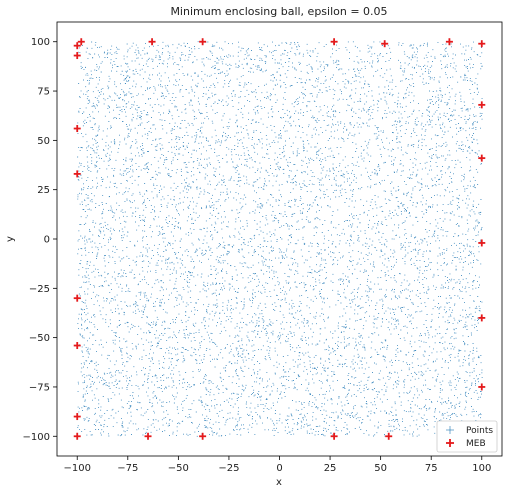 This screenshot has width=509, height=494. Describe the element at coordinates (228, 468) in the screenshot. I see `x-tick-label: −25` at that location.